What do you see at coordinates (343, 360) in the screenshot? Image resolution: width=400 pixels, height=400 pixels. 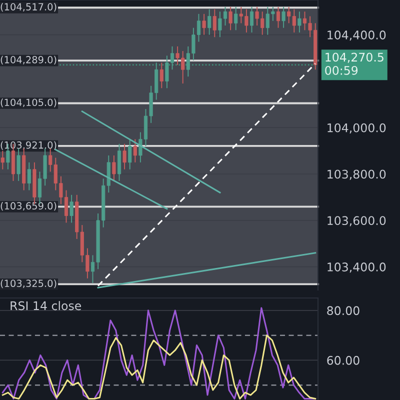 I see `y-tick-label: 60.00` at bounding box center [343, 360].